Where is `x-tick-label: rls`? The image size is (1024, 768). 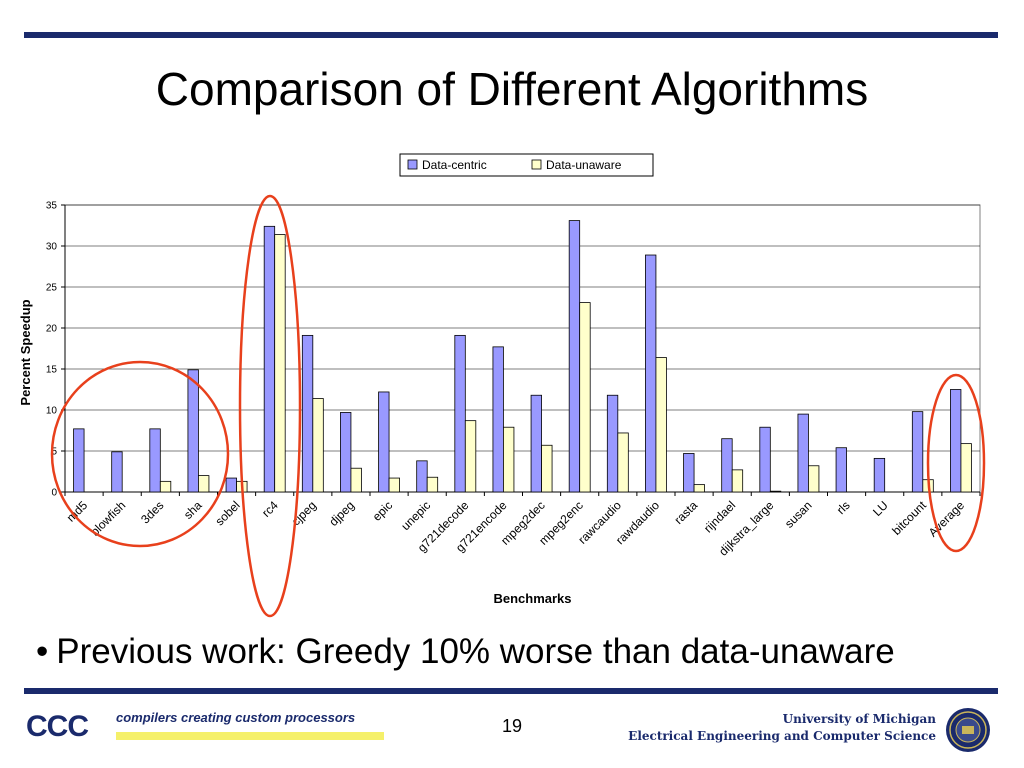
x-tick-label: rls is located at coordinates (843, 507).